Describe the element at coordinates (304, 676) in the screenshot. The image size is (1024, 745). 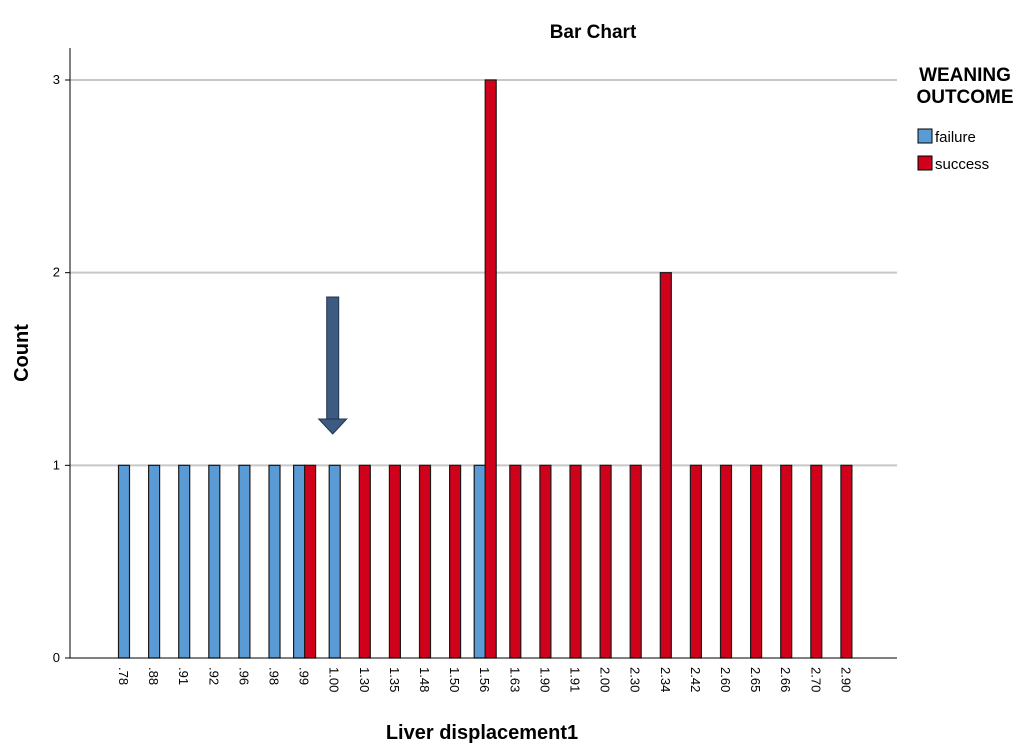
I see `x-tick-label: .99` at that location.